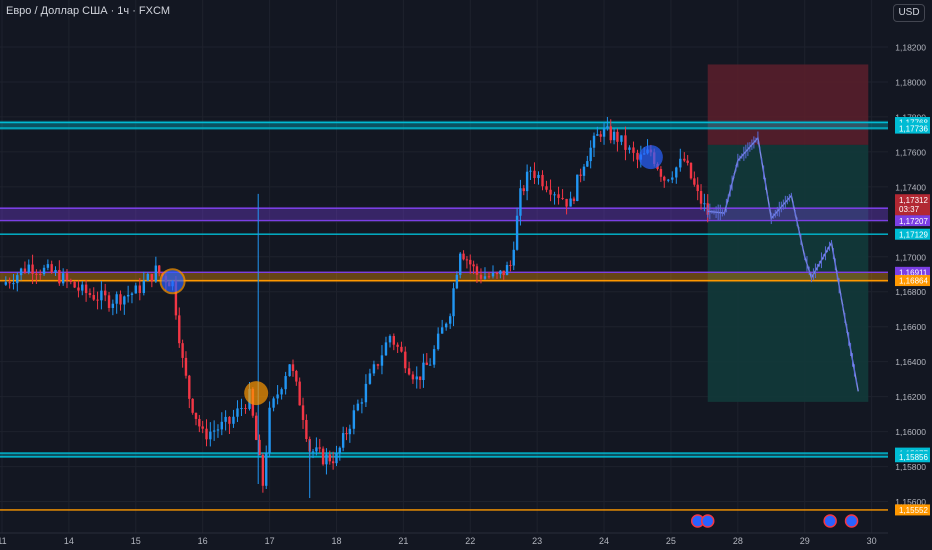 The image size is (932, 550). I want to click on x-tick-label: 24, so click(604, 541).